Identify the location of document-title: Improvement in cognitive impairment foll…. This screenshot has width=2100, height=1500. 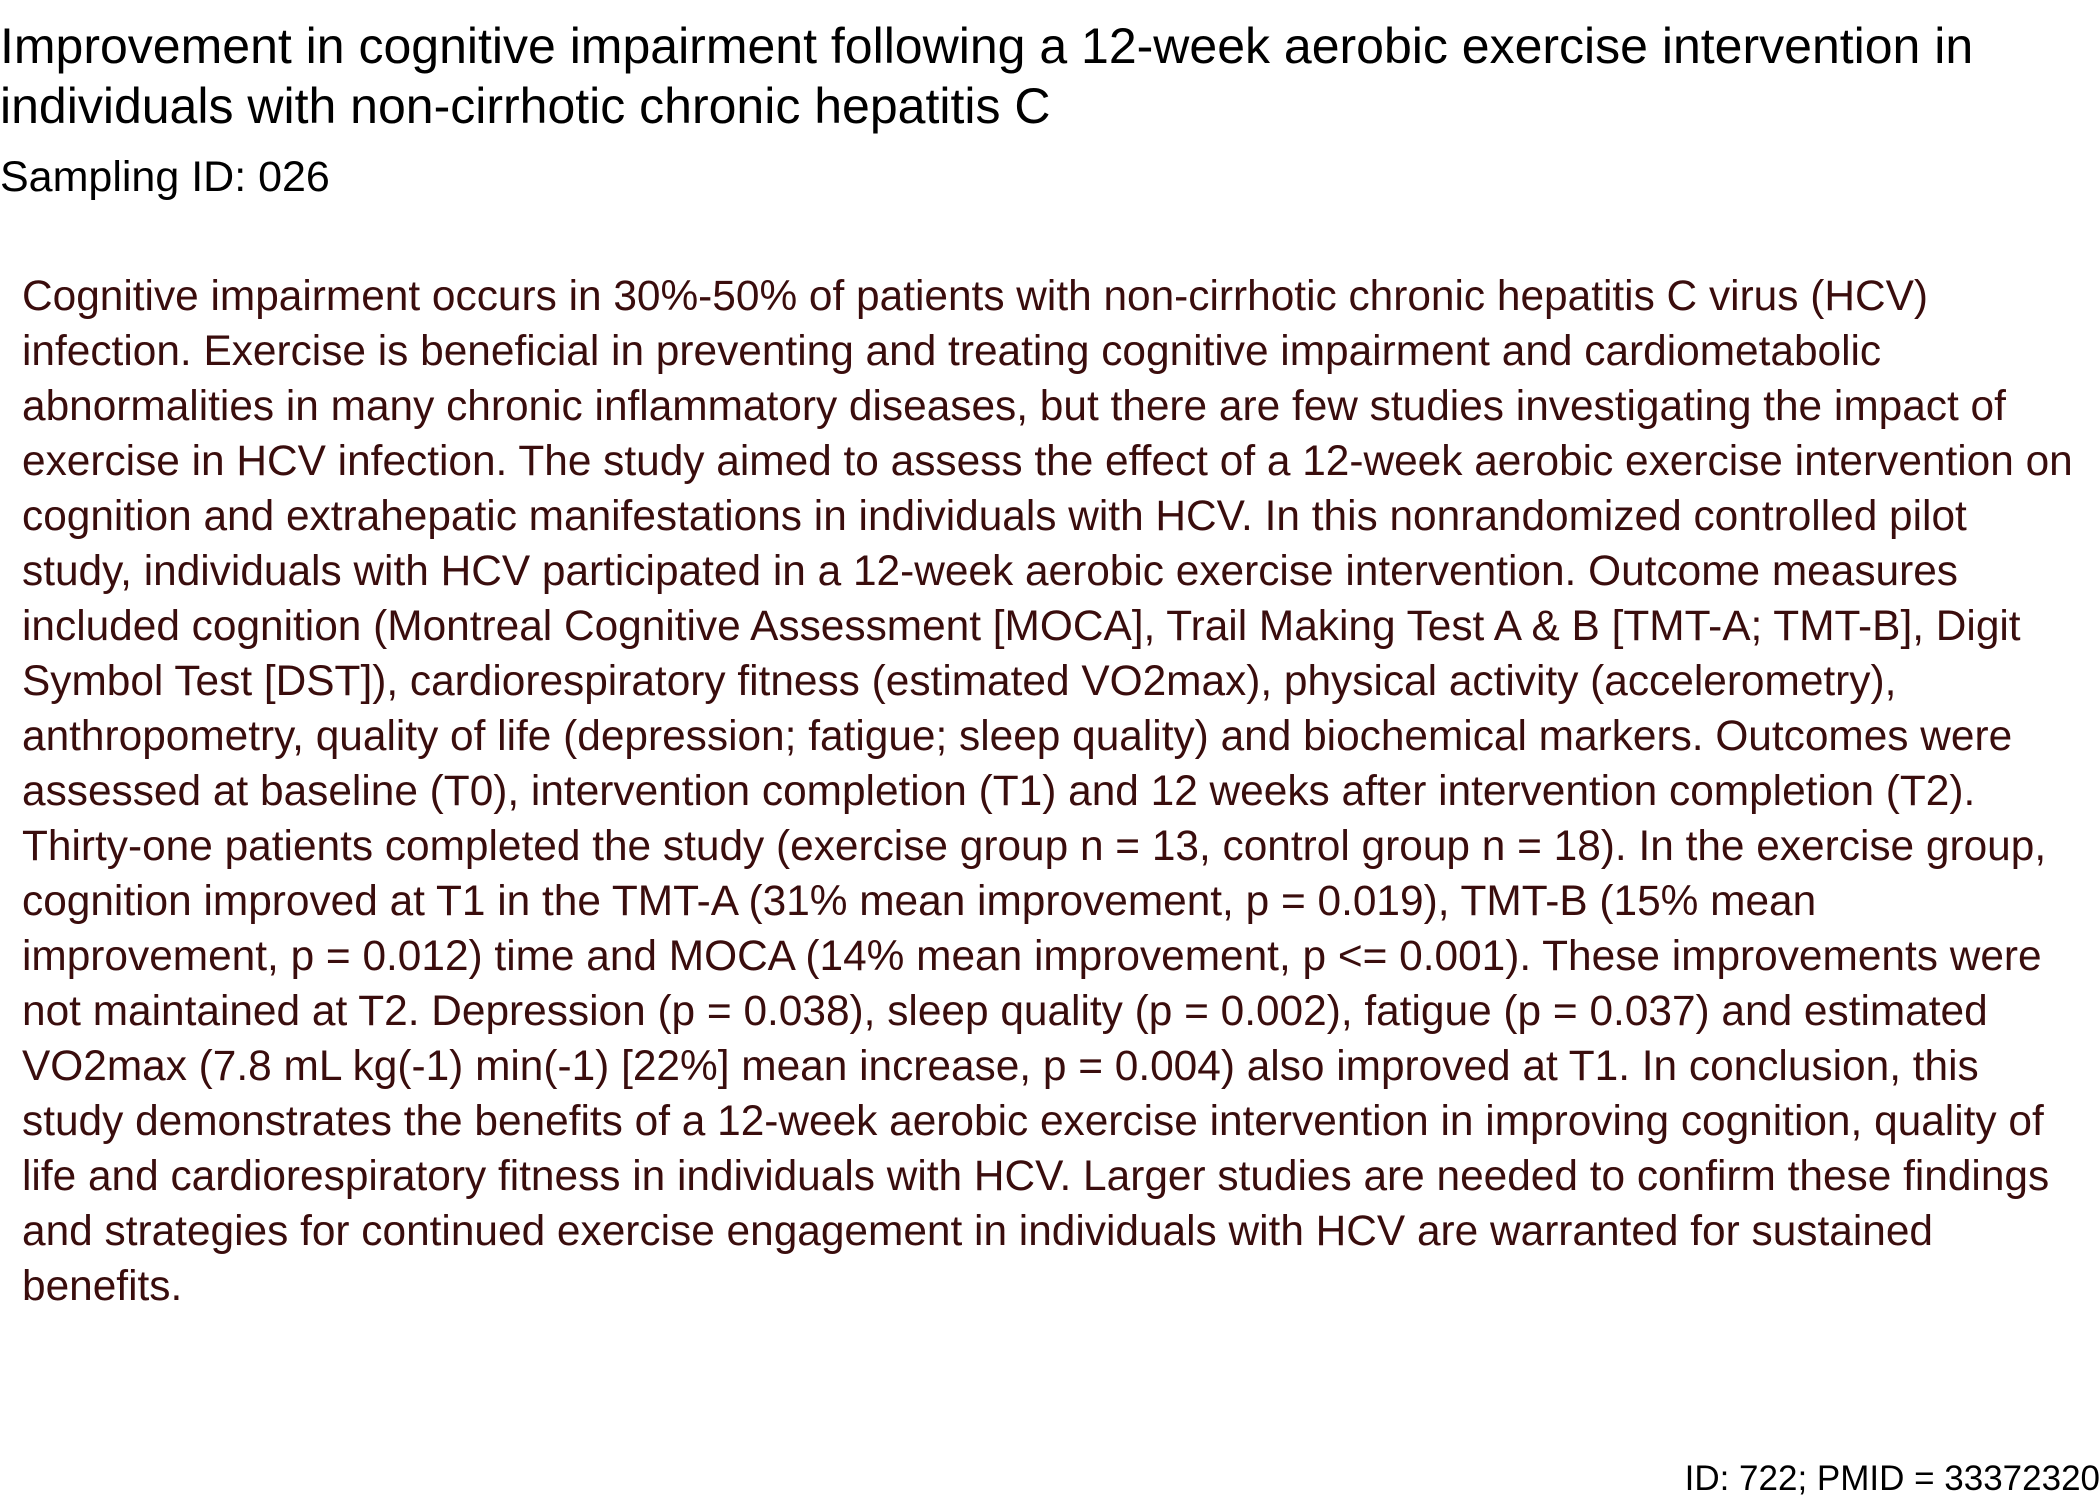
(987, 76).